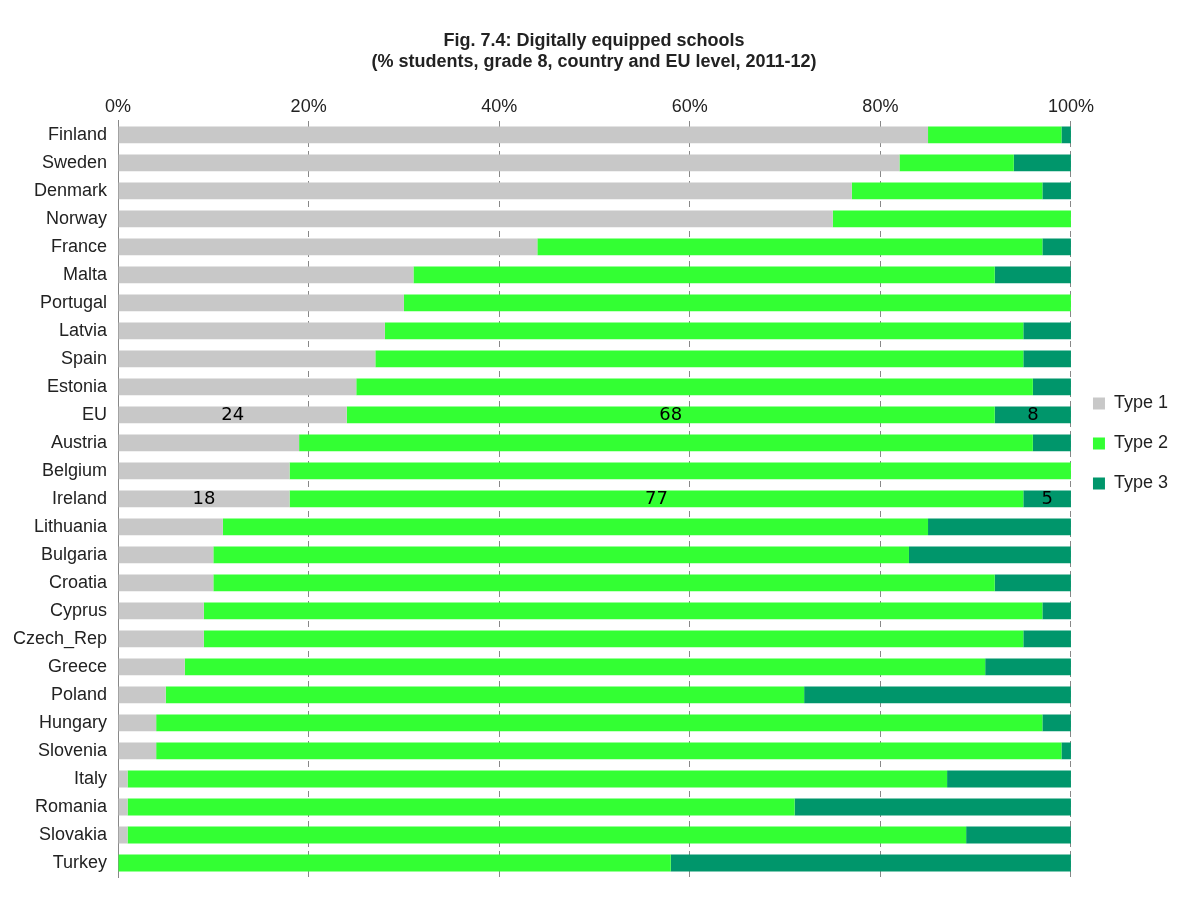 The image size is (1198, 897). What do you see at coordinates (308, 105) in the screenshot?
I see `x-tick-label: 20%` at bounding box center [308, 105].